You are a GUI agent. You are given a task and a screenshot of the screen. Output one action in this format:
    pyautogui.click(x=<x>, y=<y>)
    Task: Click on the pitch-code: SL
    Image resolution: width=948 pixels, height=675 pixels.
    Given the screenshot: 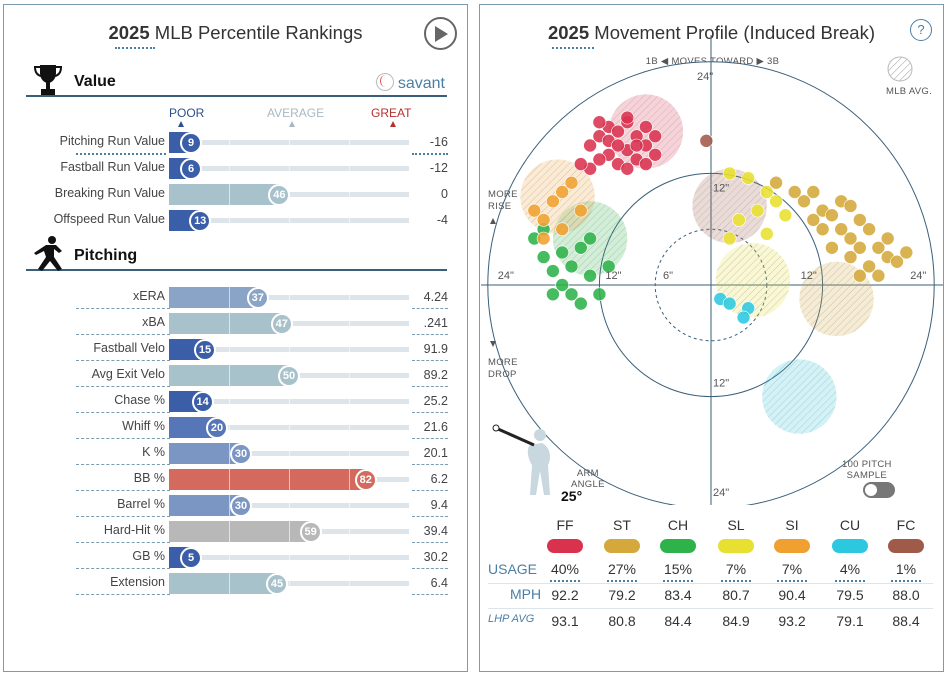 What is the action you would take?
    pyautogui.click(x=736, y=525)
    